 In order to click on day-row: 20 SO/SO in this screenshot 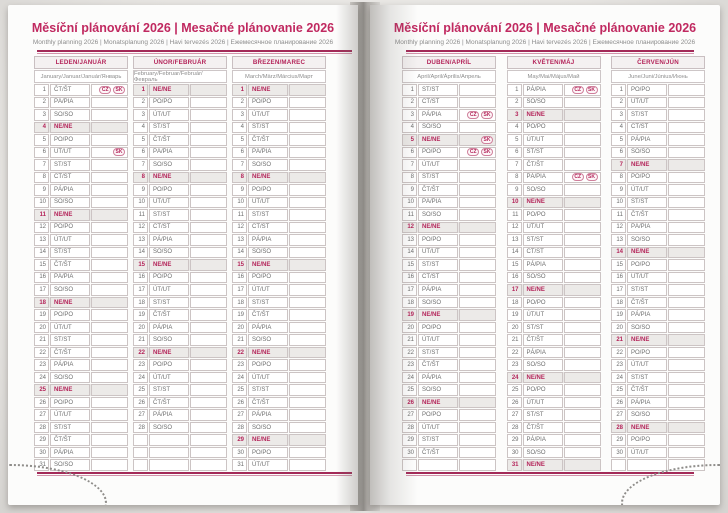, I will do `click(658, 327)`.